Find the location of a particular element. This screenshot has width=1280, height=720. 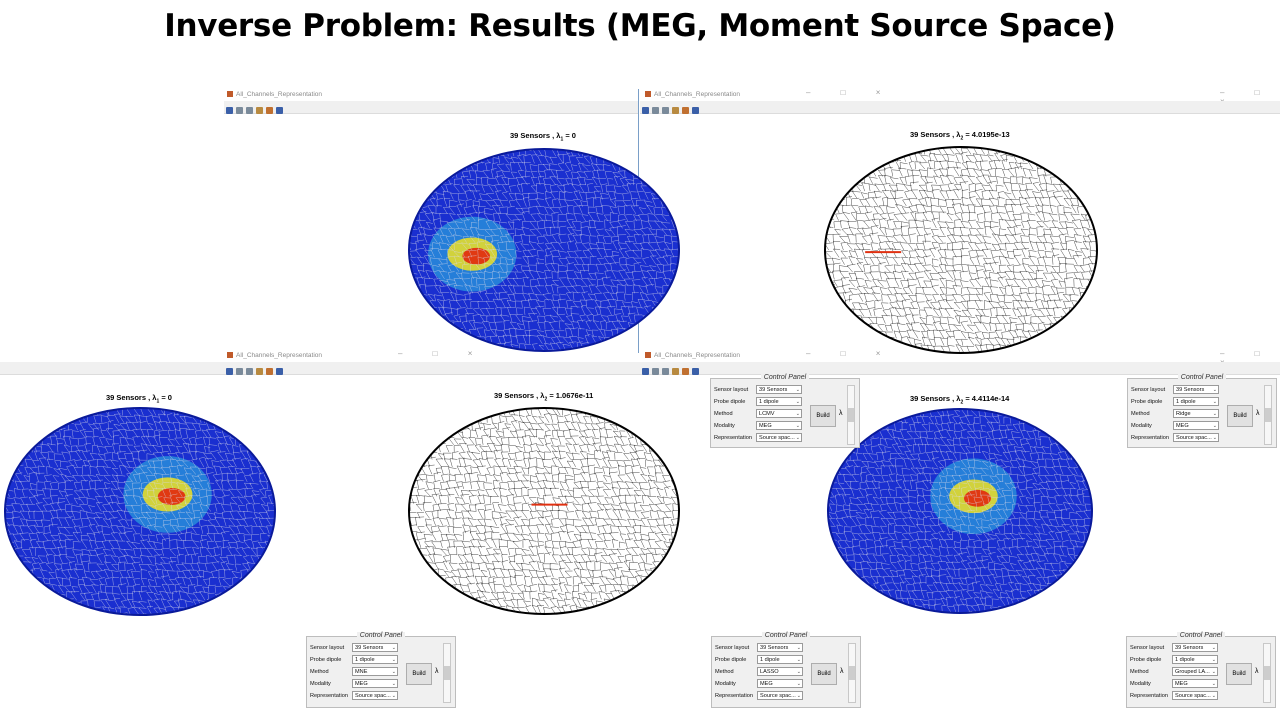

method-dropdown: MNE ⌄ is located at coordinates (375, 671).